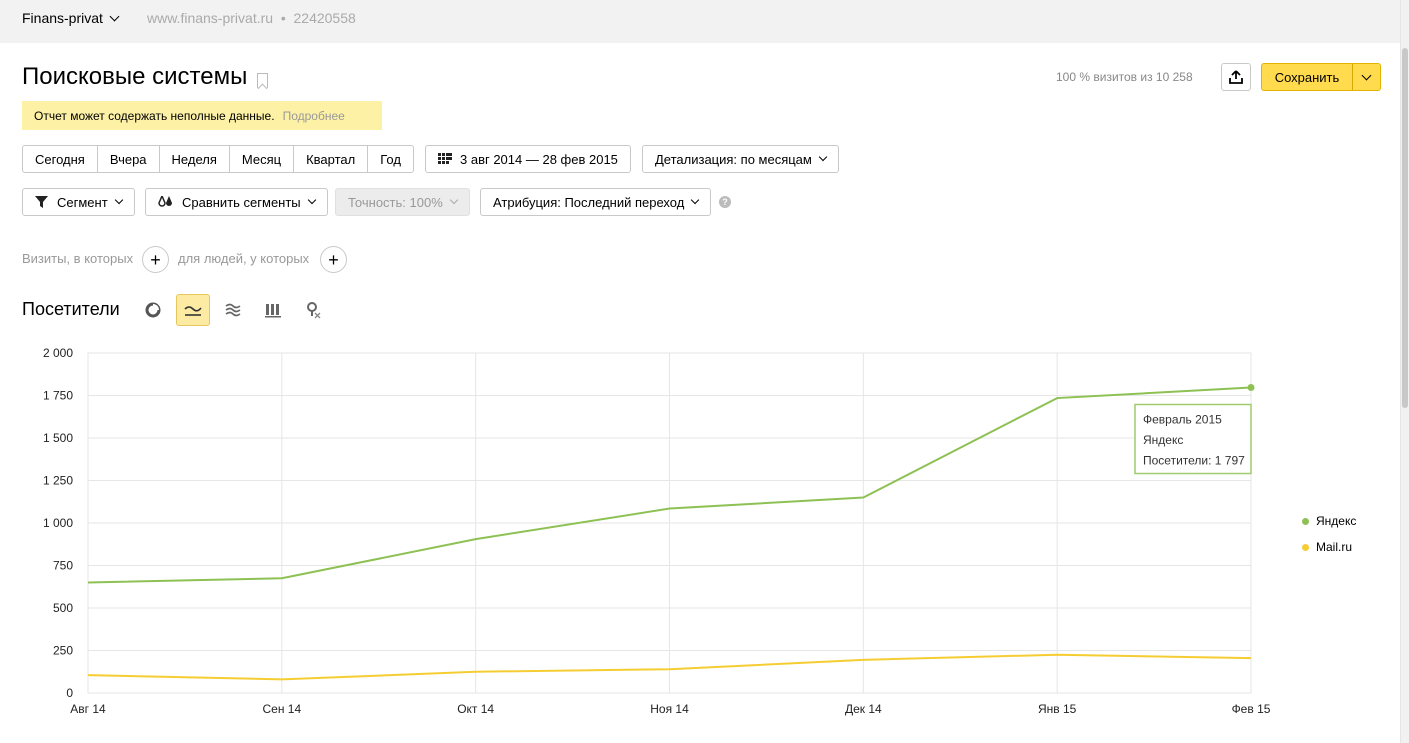 The image size is (1409, 743). I want to click on scrollbar, so click(1404, 371).